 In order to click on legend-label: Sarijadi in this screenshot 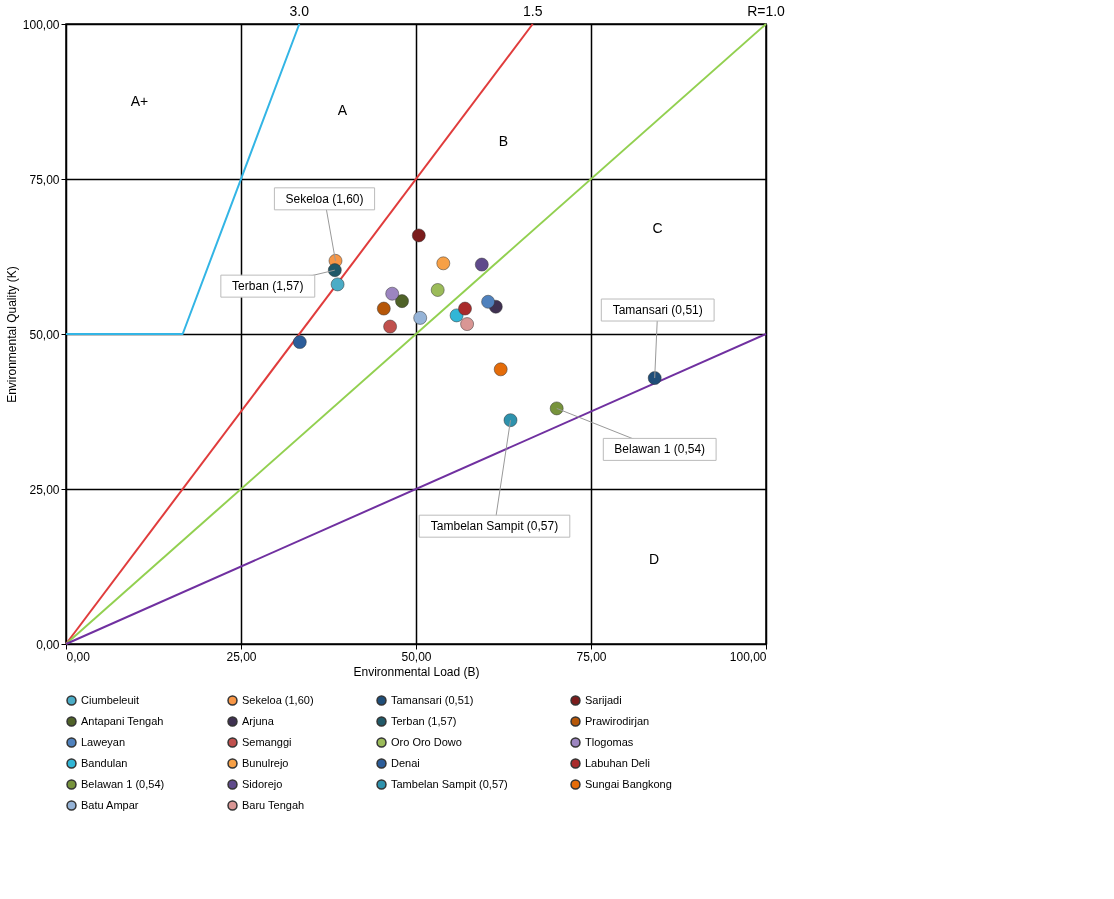, I will do `click(603, 699)`.